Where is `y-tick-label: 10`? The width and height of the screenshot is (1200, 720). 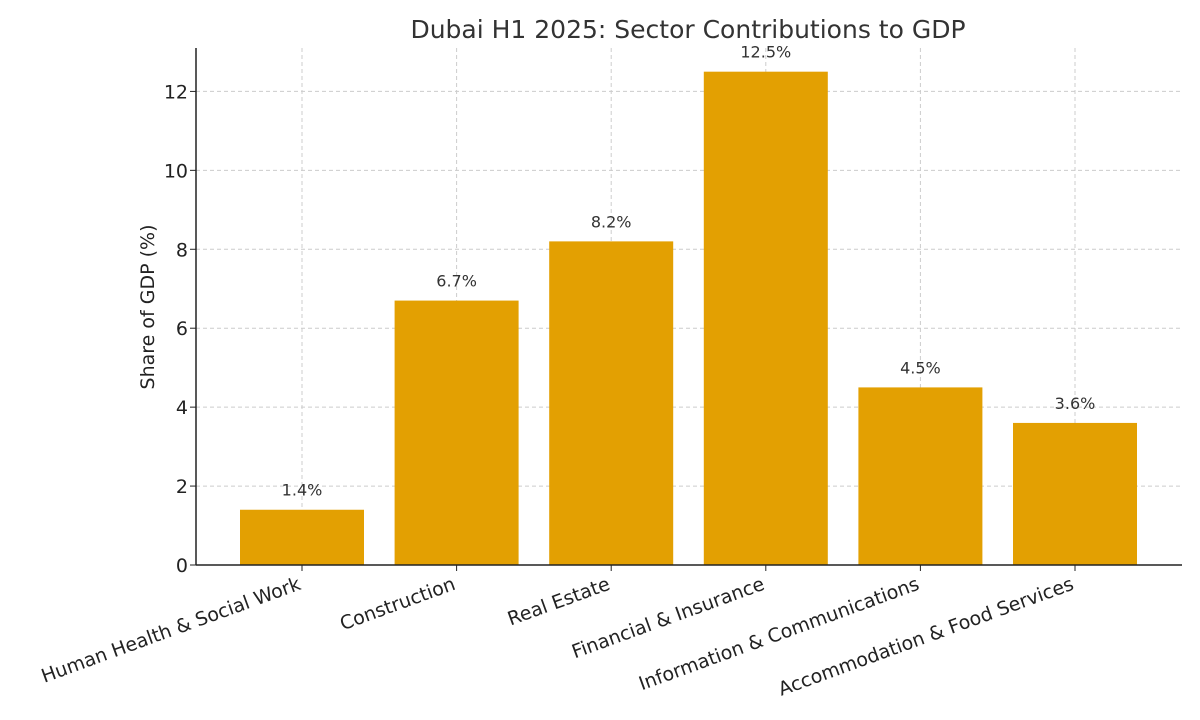
y-tick-label: 10 is located at coordinates (176, 171).